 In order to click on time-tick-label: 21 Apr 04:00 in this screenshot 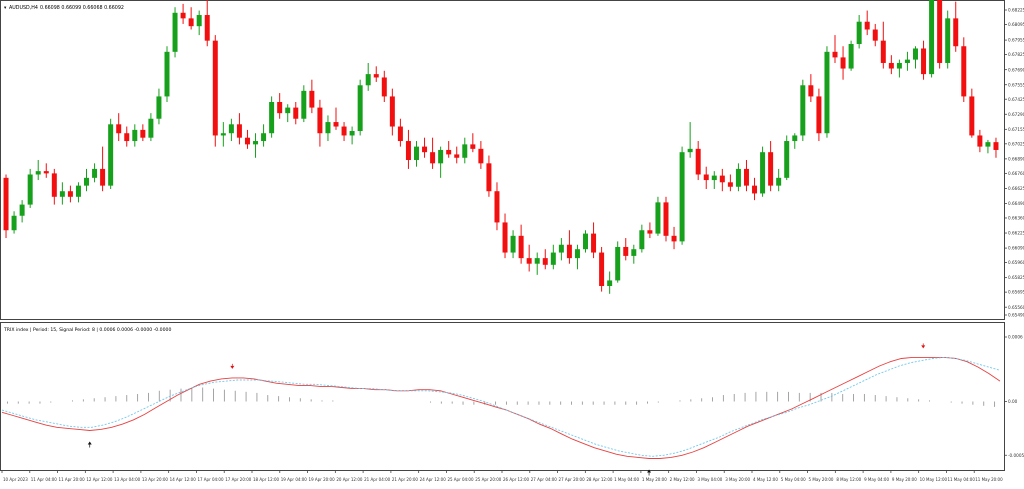, I will do `click(377, 479)`.